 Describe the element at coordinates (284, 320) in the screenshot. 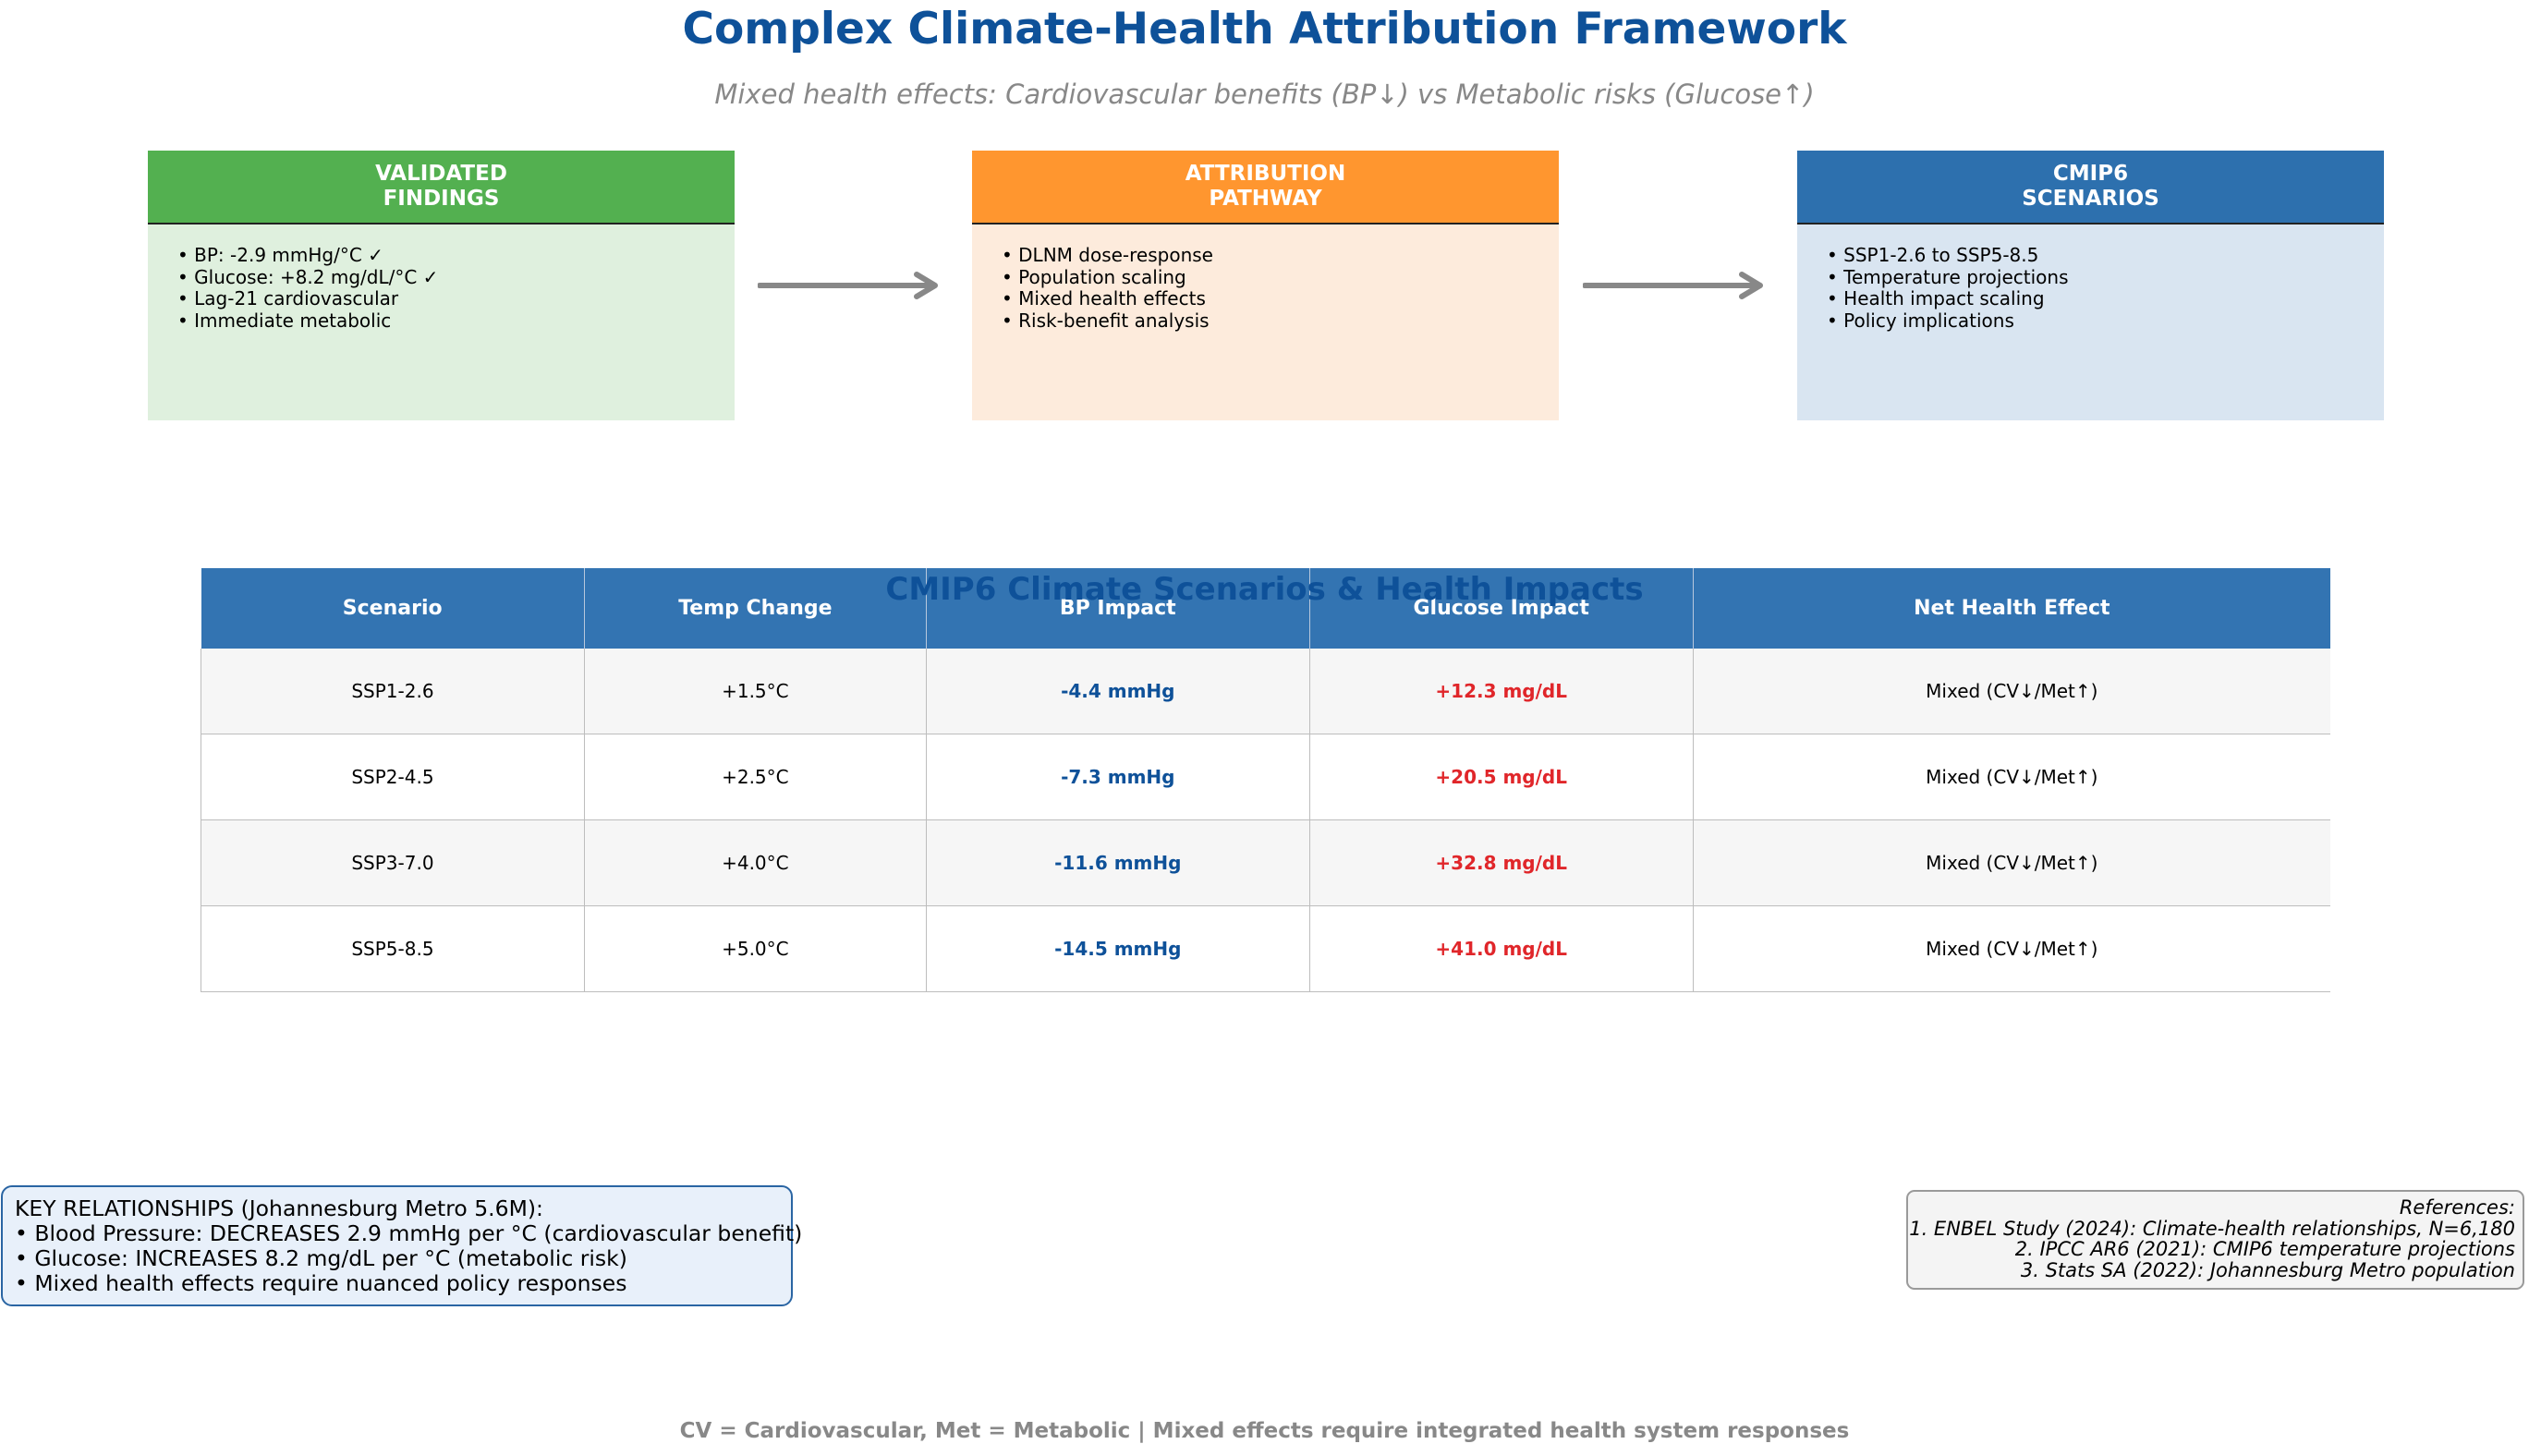

I see `box-list-item: • Immediate metabolic` at that location.